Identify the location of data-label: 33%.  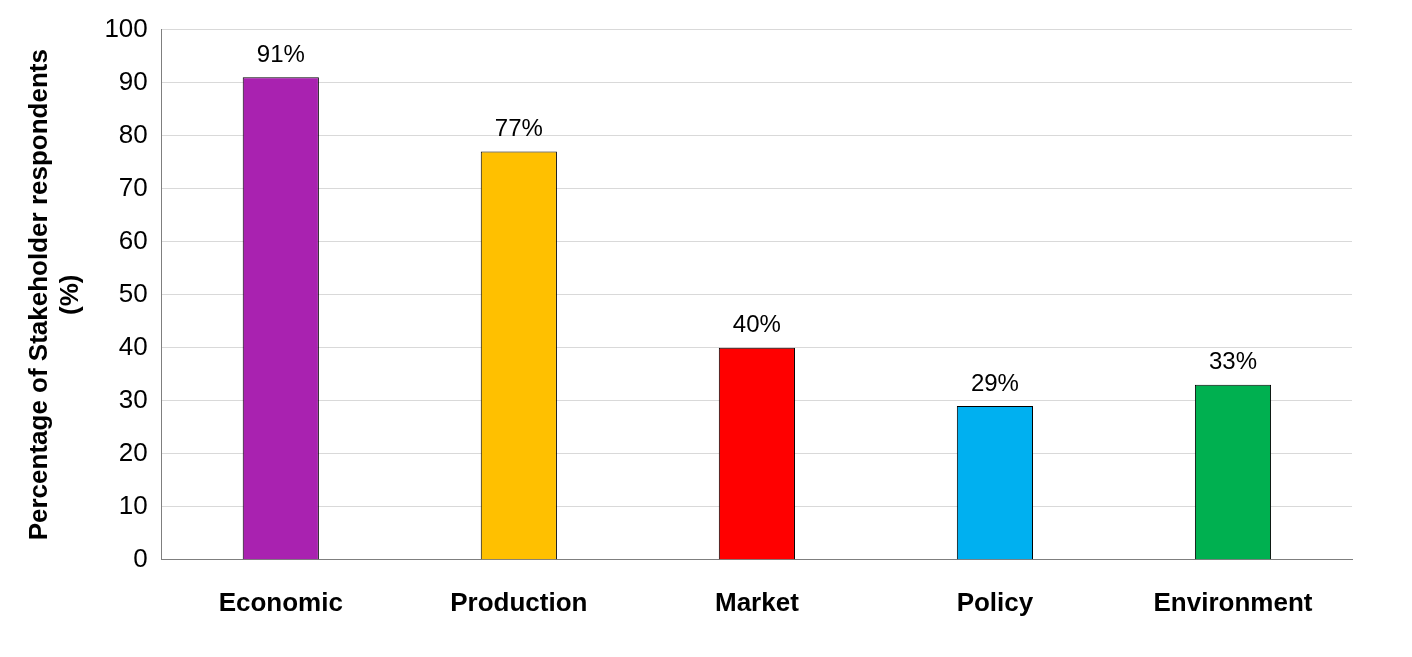
(1232, 361).